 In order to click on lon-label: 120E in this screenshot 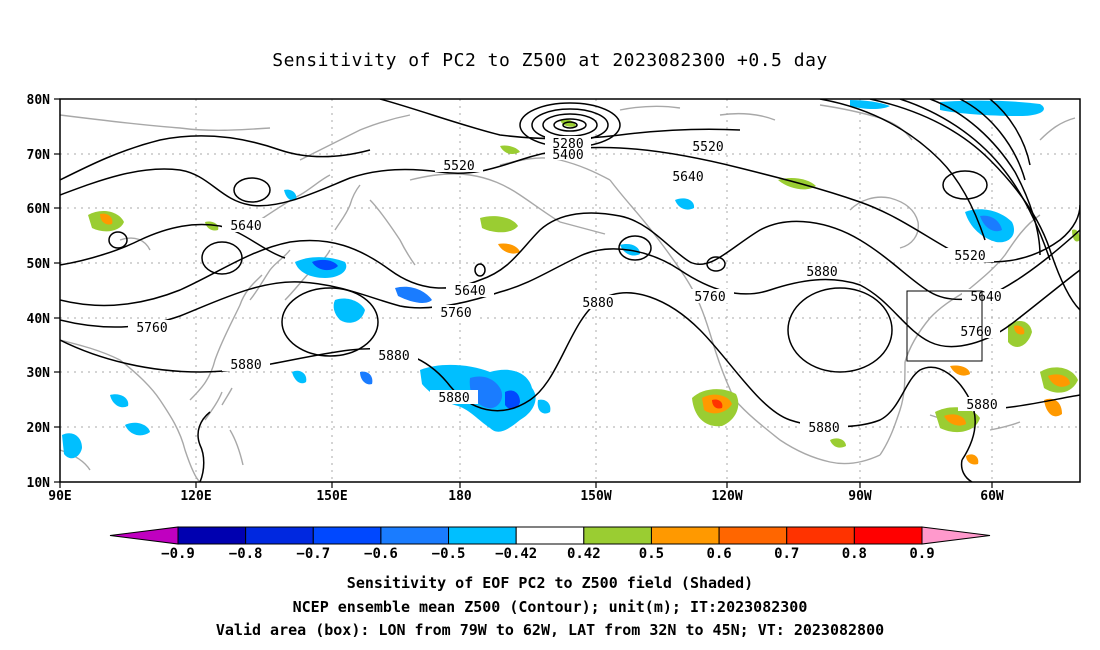, I will do `click(195, 496)`.